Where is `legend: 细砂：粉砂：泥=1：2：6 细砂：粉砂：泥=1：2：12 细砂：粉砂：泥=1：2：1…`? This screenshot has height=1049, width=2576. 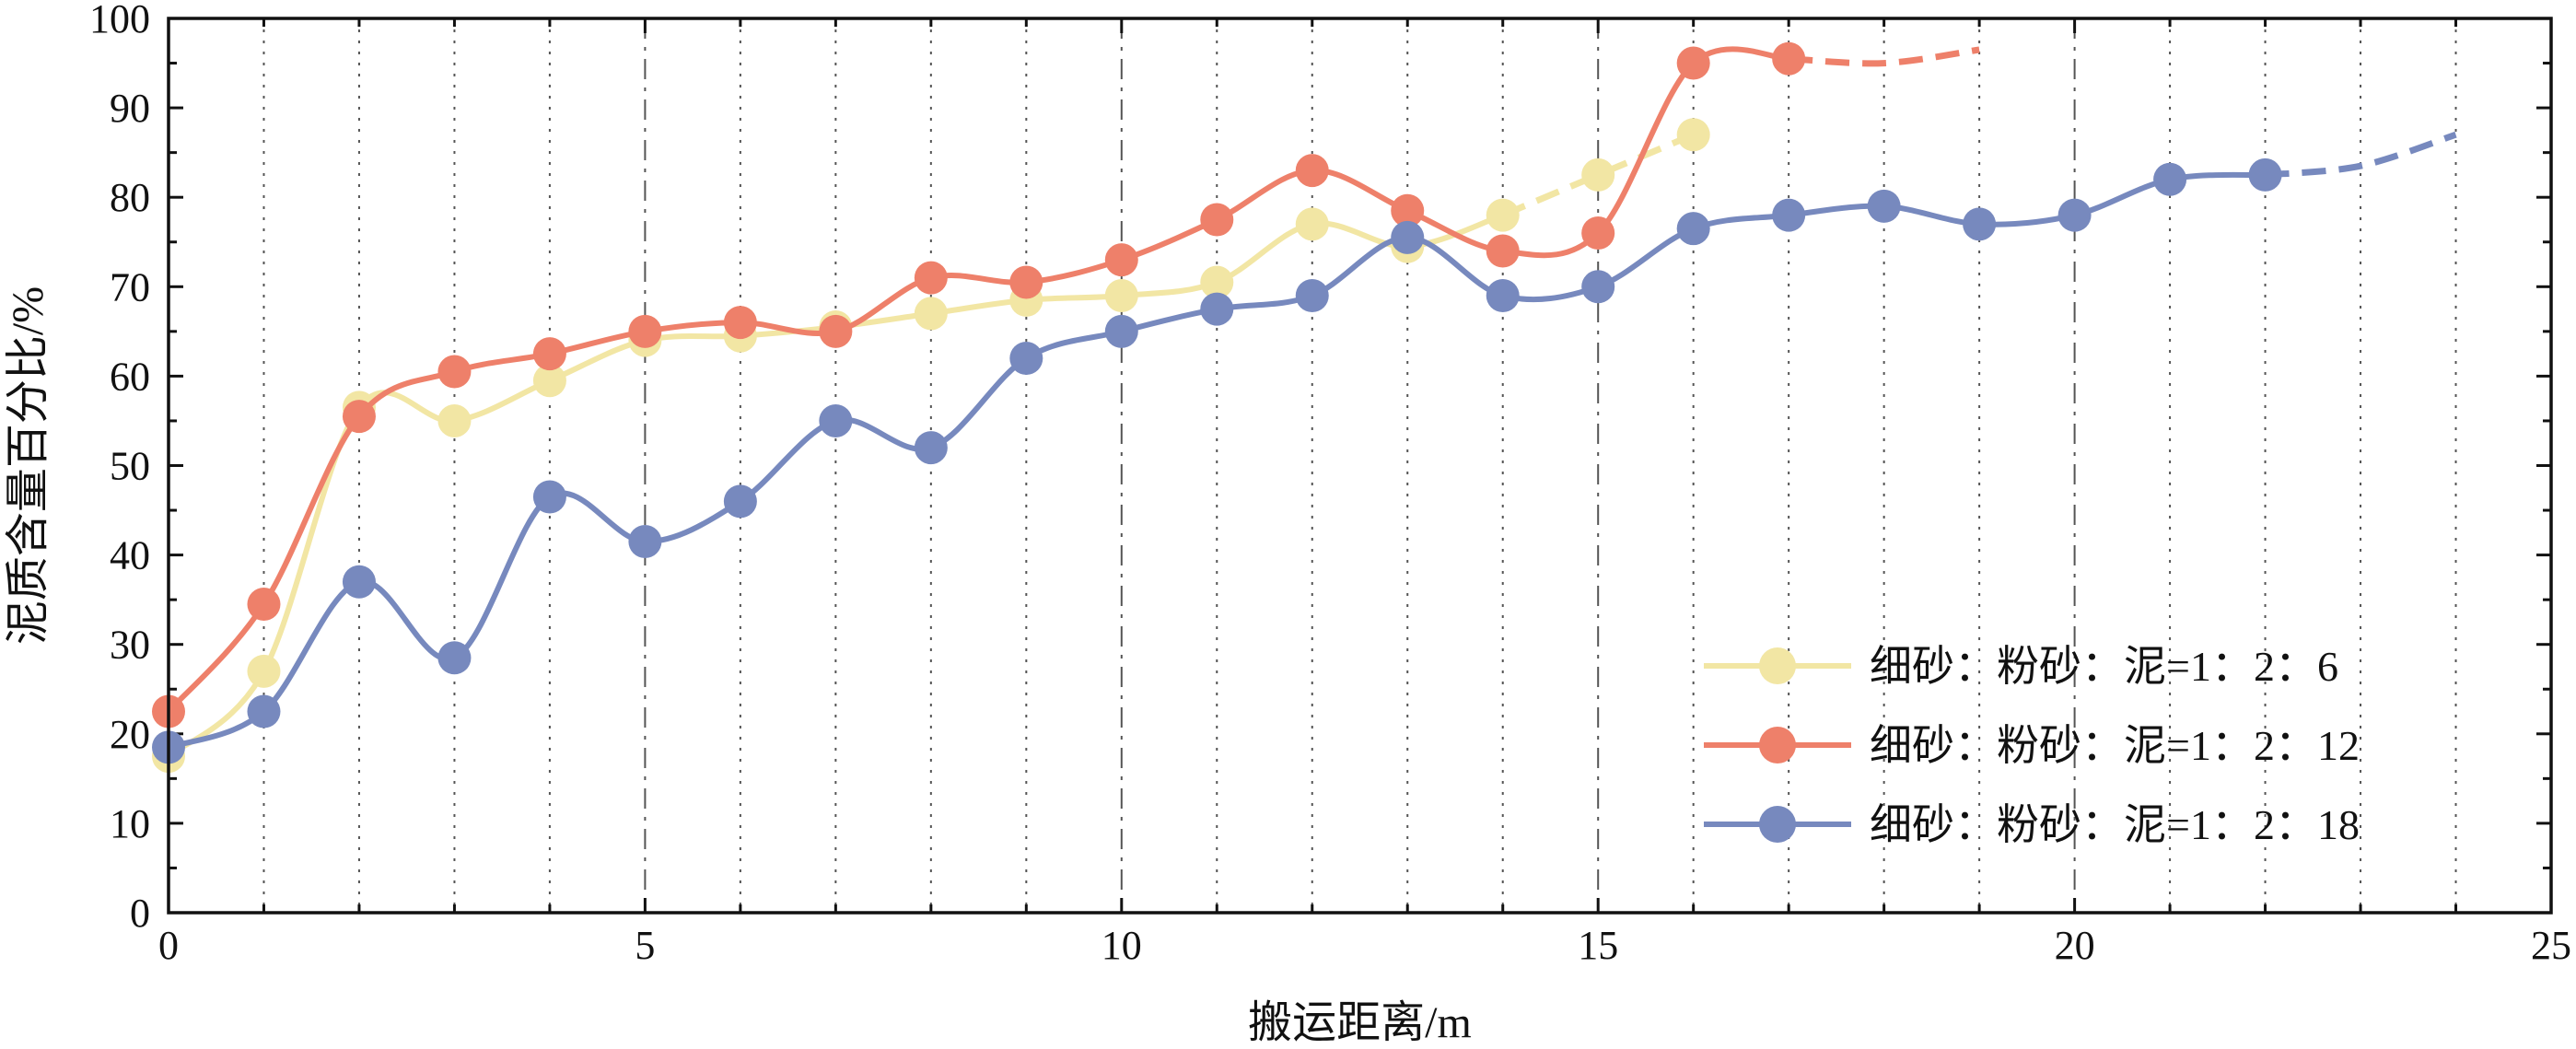
legend: 细砂：粉砂：泥=1：2：6 细砂：粉砂：泥=1：2：12 细砂：粉砂：泥=1：2：1… is located at coordinates (2032, 745).